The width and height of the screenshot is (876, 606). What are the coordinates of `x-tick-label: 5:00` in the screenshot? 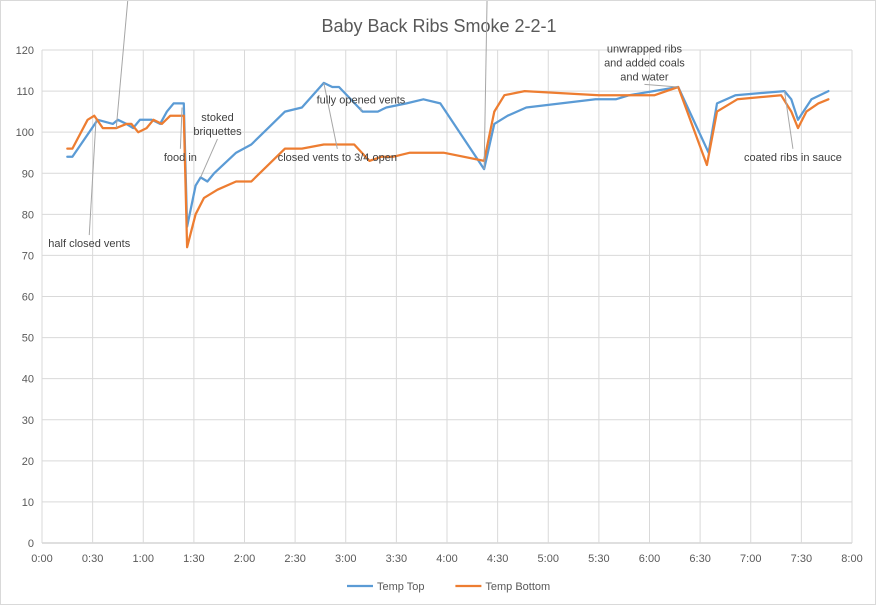 It's located at (548, 559).